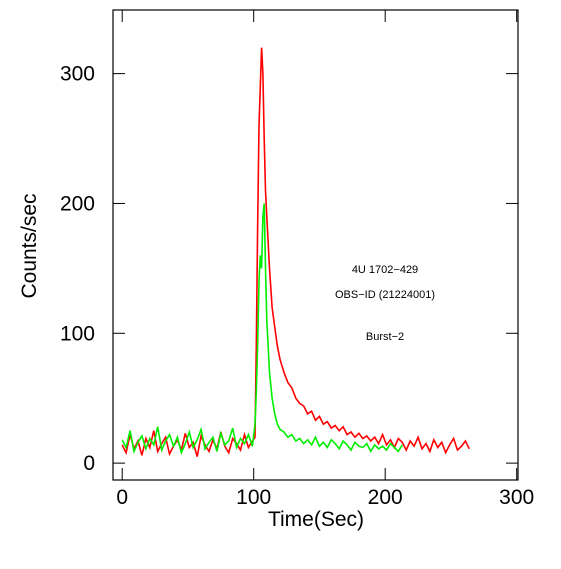 The image size is (561, 569). Describe the element at coordinates (516, 497) in the screenshot. I see `x-tick-label: 300` at that location.